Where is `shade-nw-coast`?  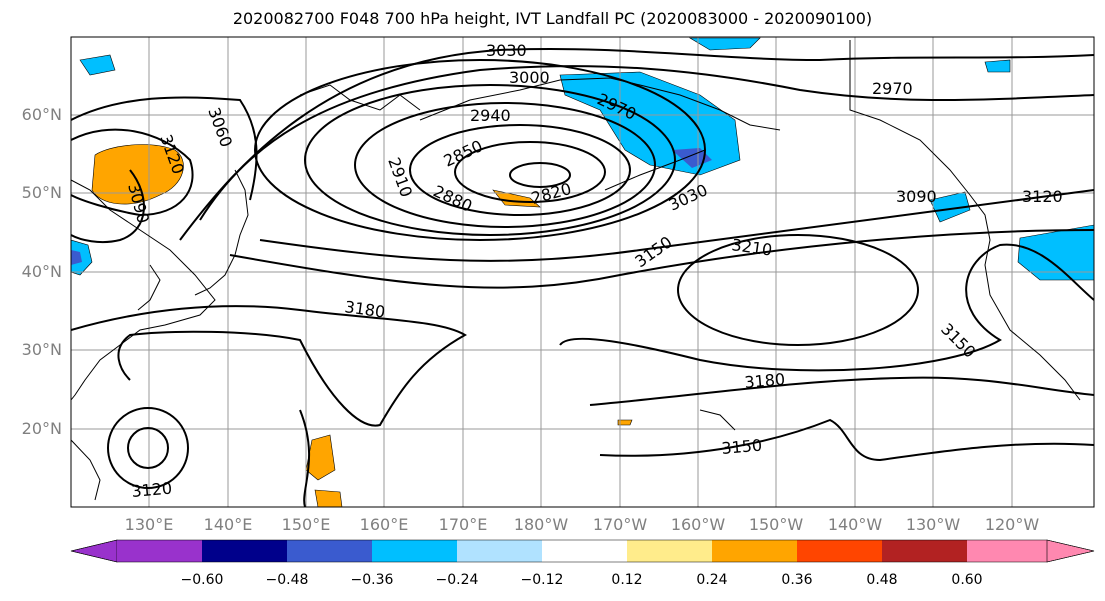
shade-nw-coast is located at coordinates (997, 66).